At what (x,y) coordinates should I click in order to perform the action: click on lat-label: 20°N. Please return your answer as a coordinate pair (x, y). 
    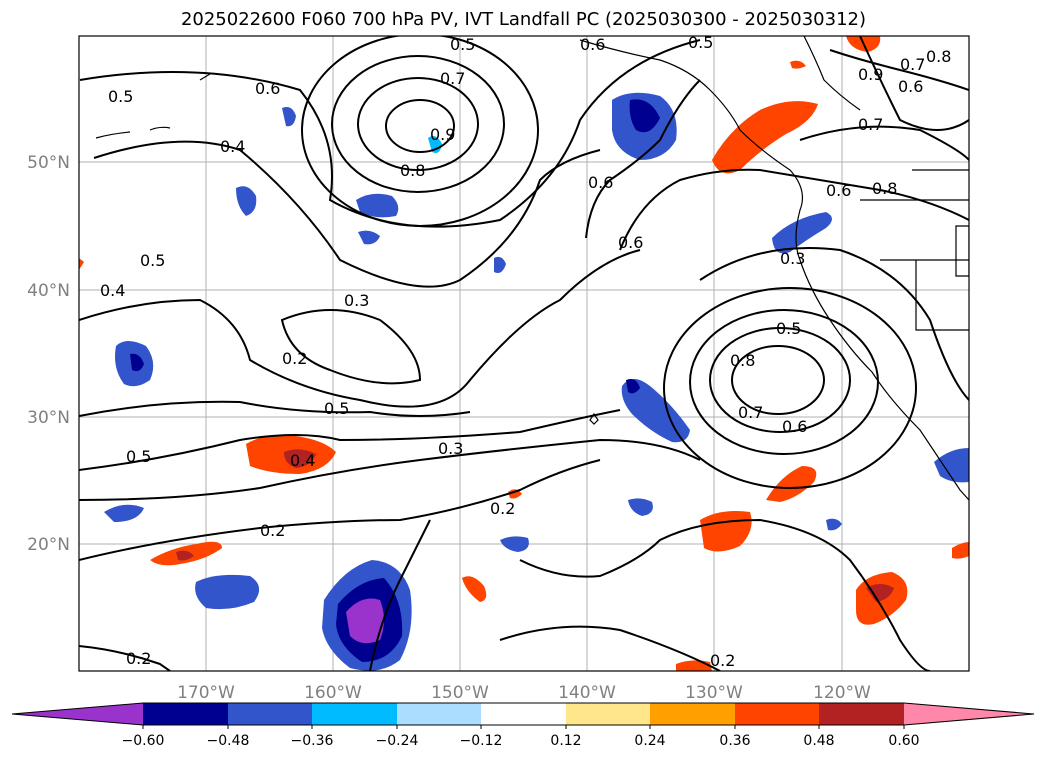
    Looking at the image, I should click on (48, 545).